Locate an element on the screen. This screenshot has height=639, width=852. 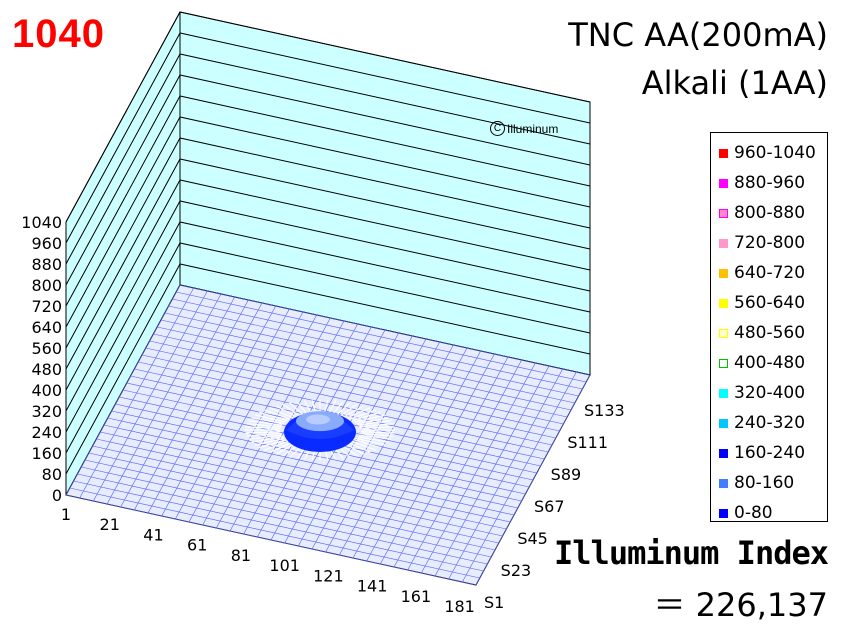
legend-label: 880-960 is located at coordinates (770, 183).